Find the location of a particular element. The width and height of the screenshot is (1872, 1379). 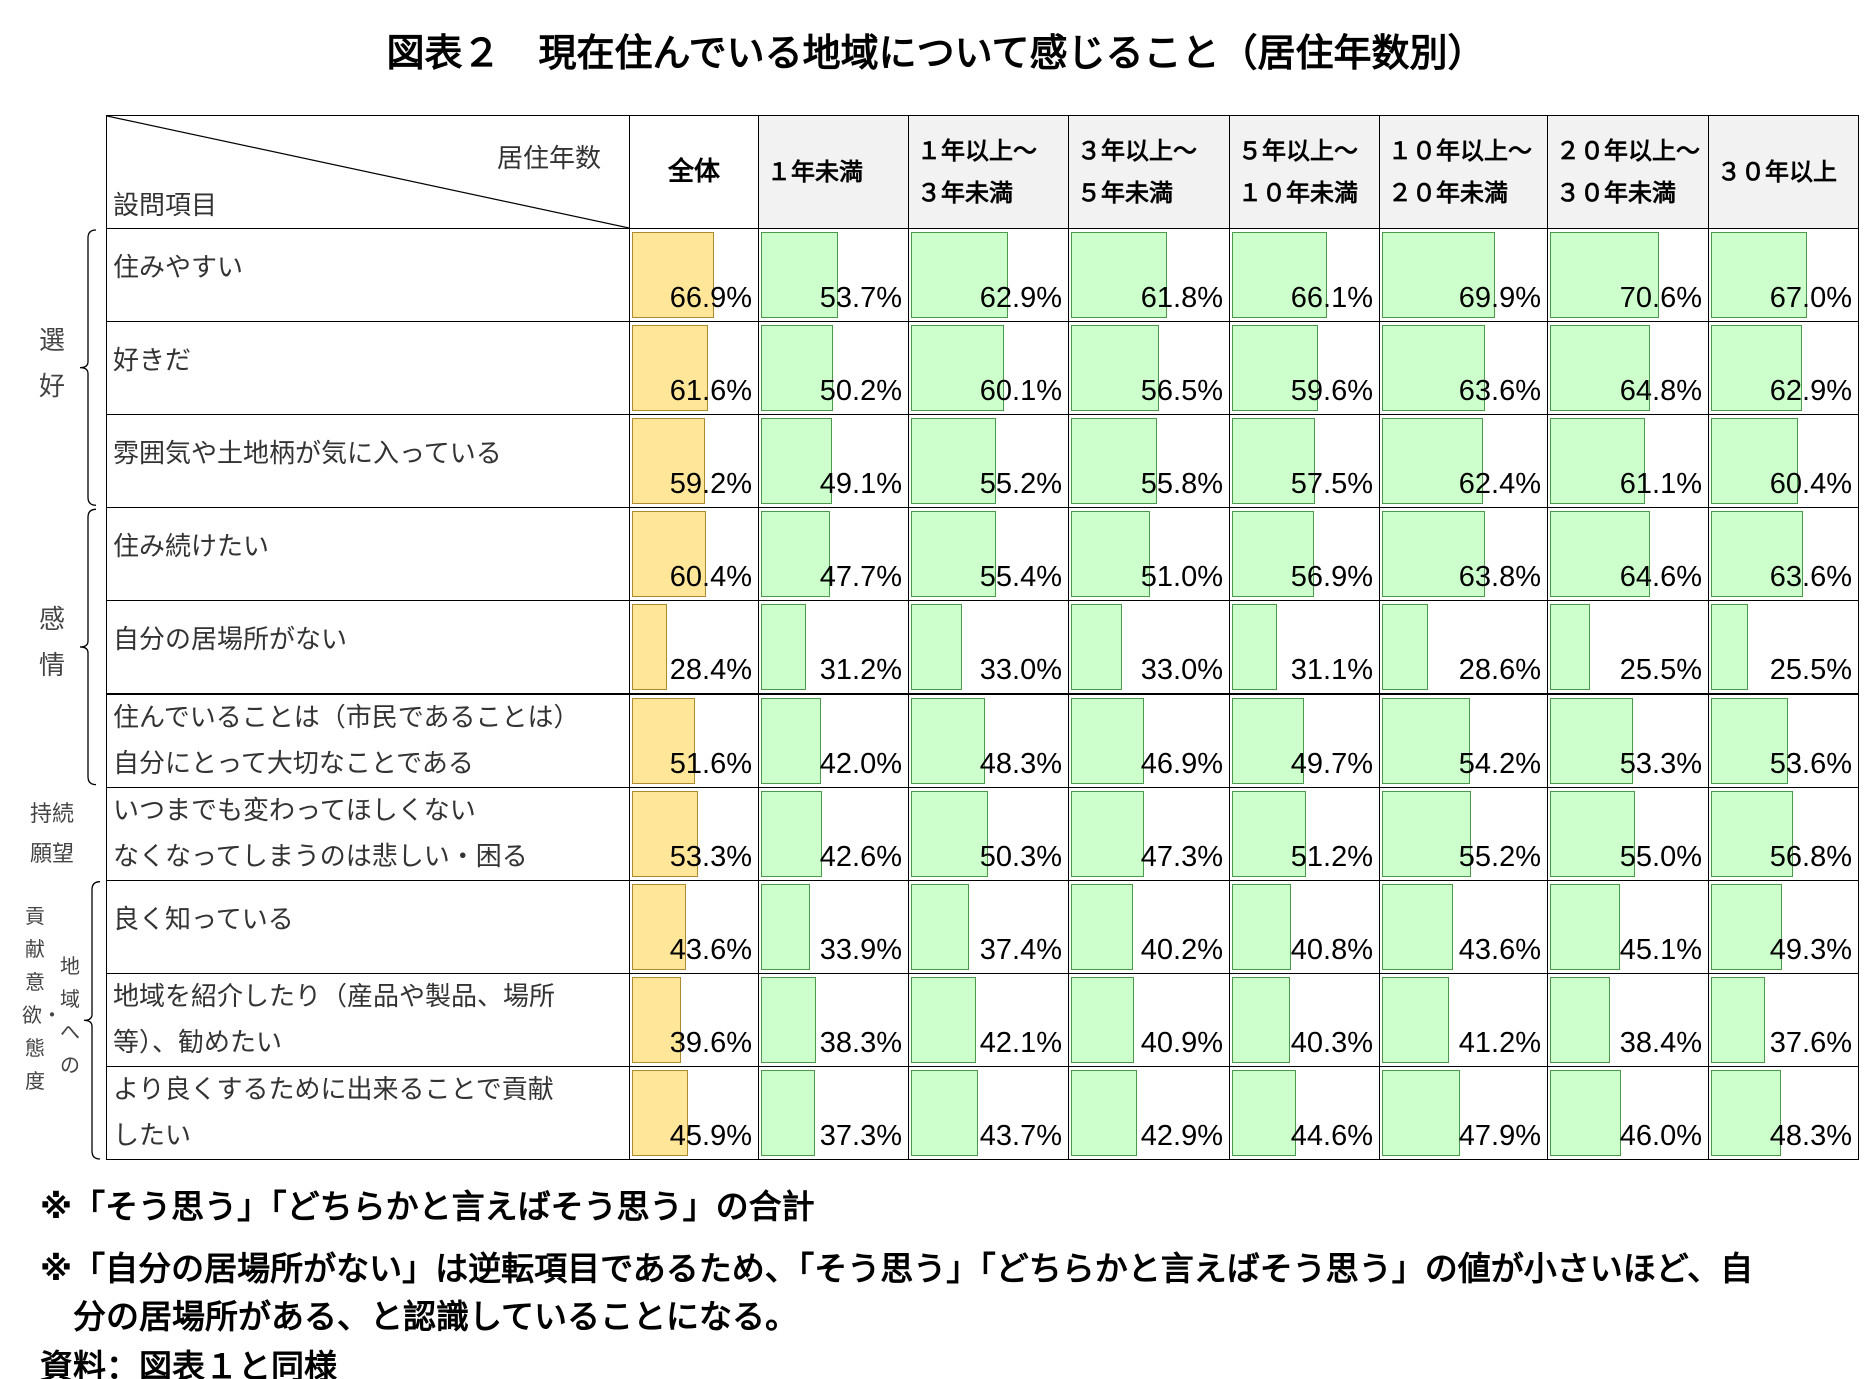

value-label: 47.3% is located at coordinates (1181, 856).